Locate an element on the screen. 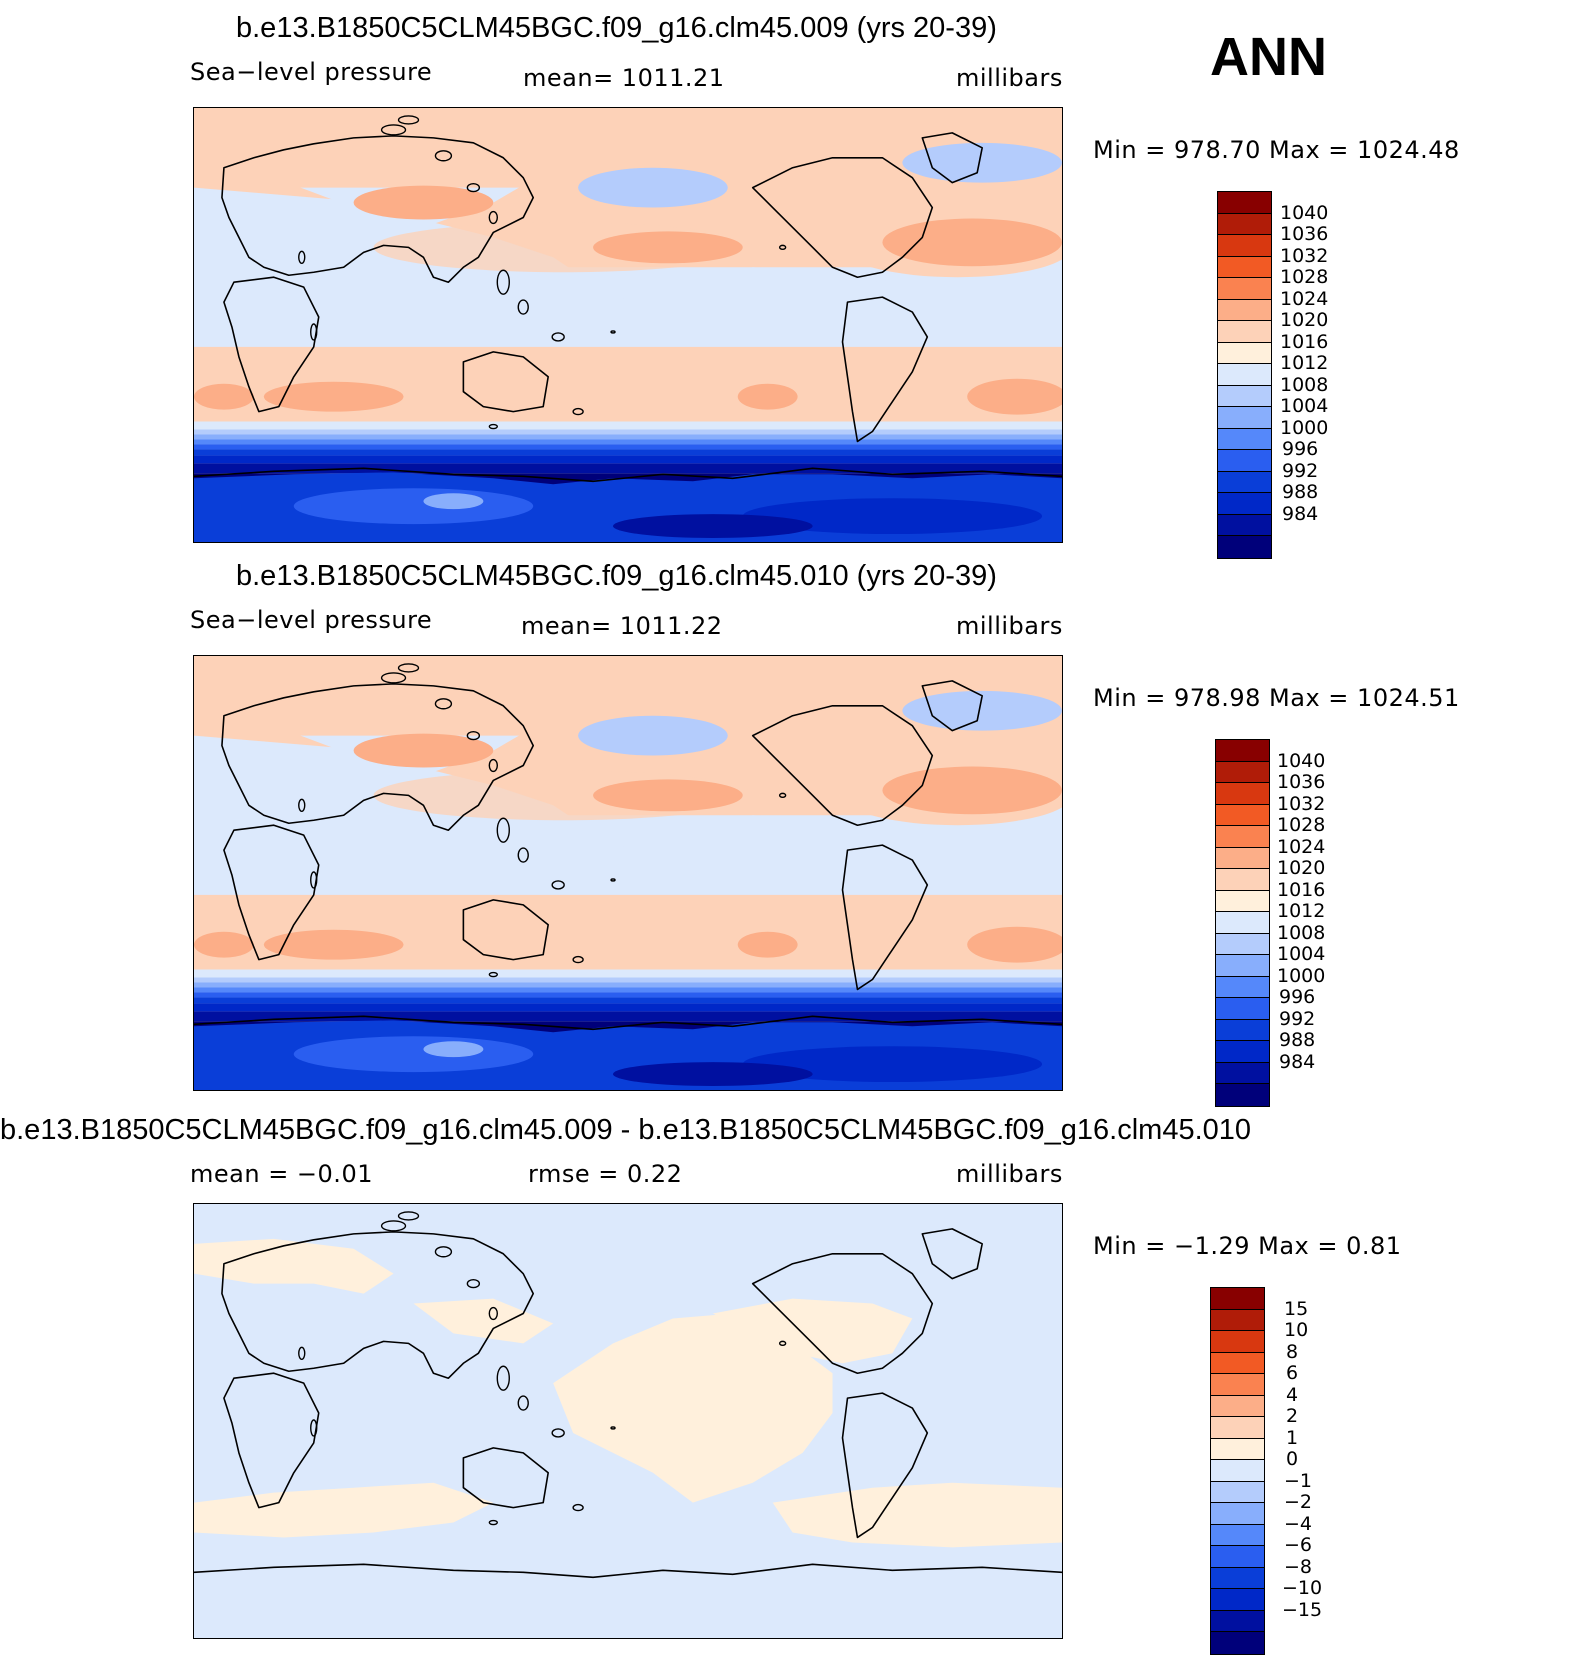 The width and height of the screenshot is (1591, 1680). panel3-colorbar is located at coordinates (1237, 1471).